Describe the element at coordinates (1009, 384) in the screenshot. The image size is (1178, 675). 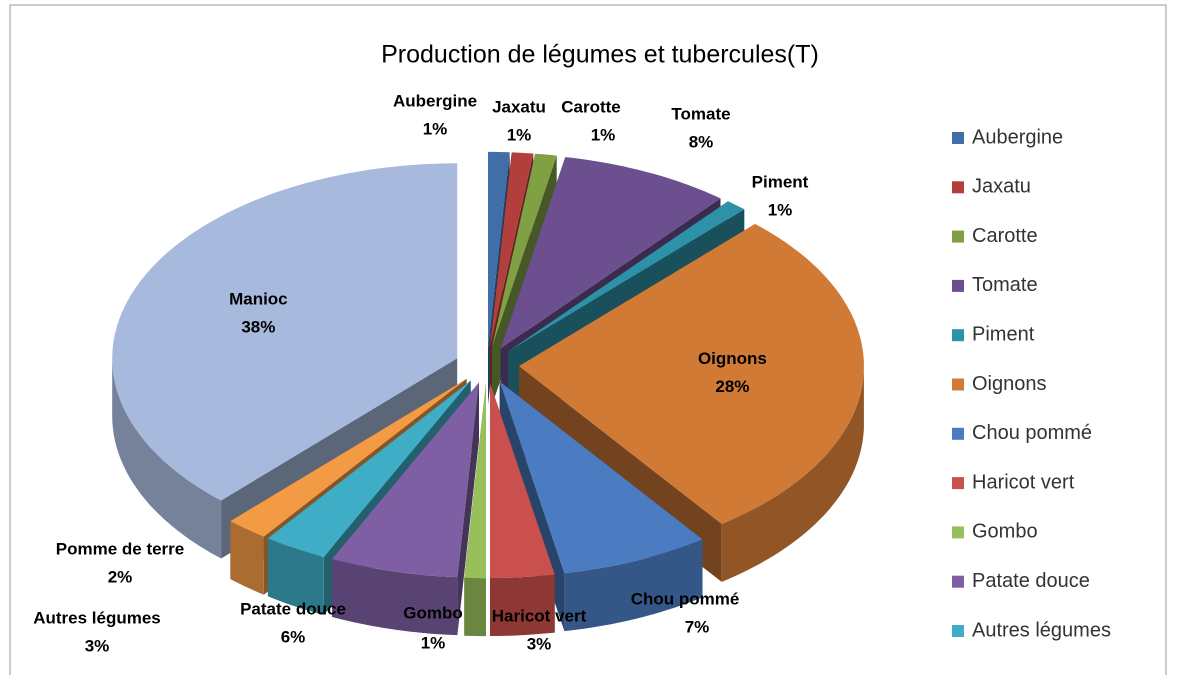
I see `legend-label: Oignons` at that location.